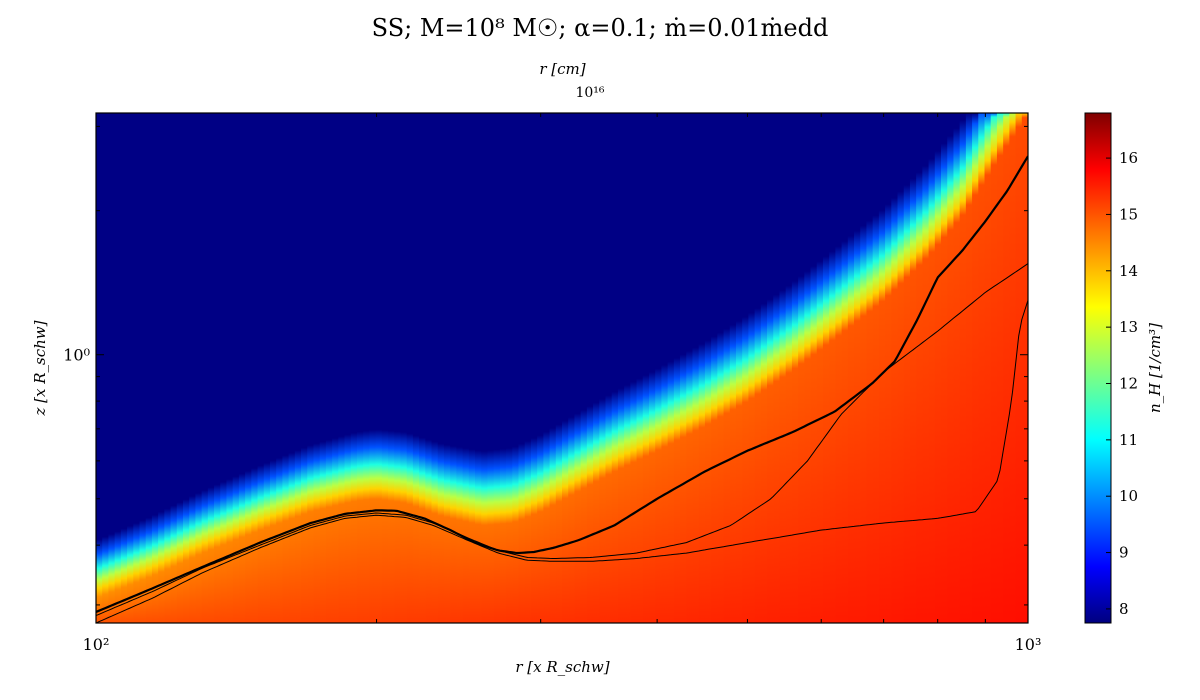 The width and height of the screenshot is (1200, 700). Describe the element at coordinates (1128, 271) in the screenshot. I see `colorbar-tick-label: 14` at that location.